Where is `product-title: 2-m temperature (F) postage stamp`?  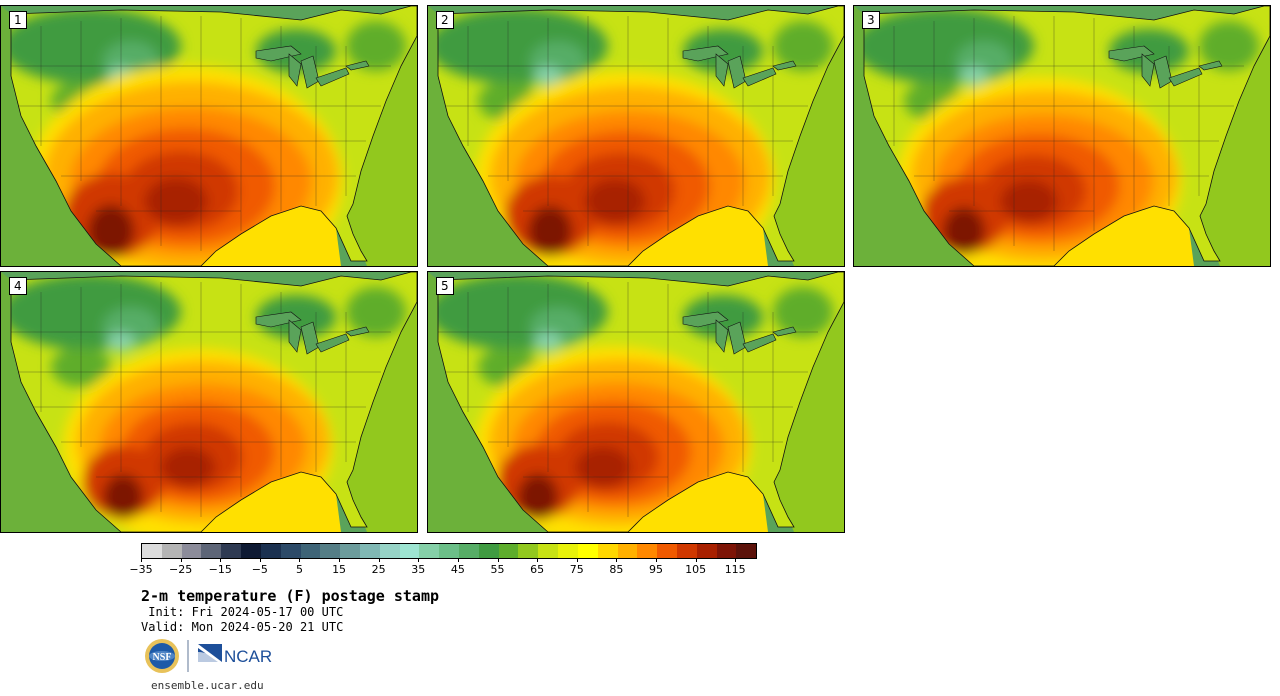
product-title: 2-m temperature (F) postage stamp is located at coordinates (290, 596).